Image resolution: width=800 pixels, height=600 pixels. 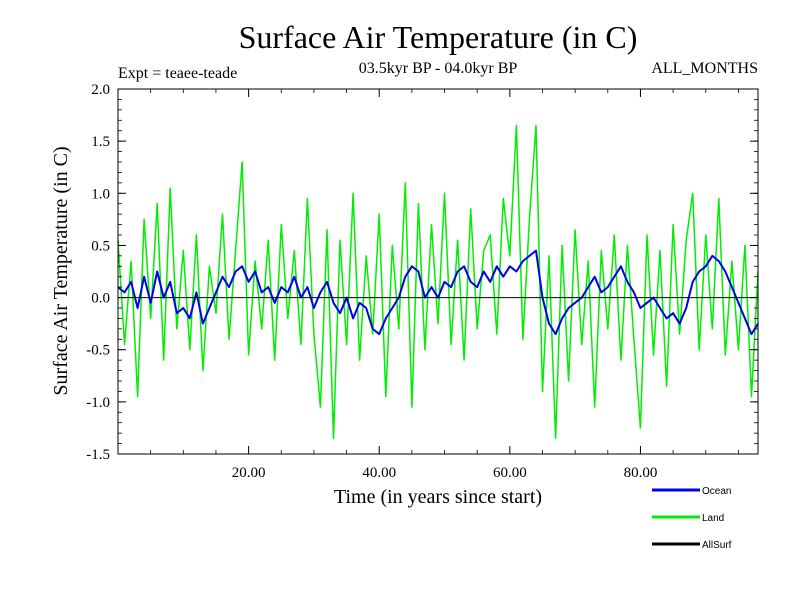 I want to click on y-tick-label: 1.0, so click(x=100, y=194).